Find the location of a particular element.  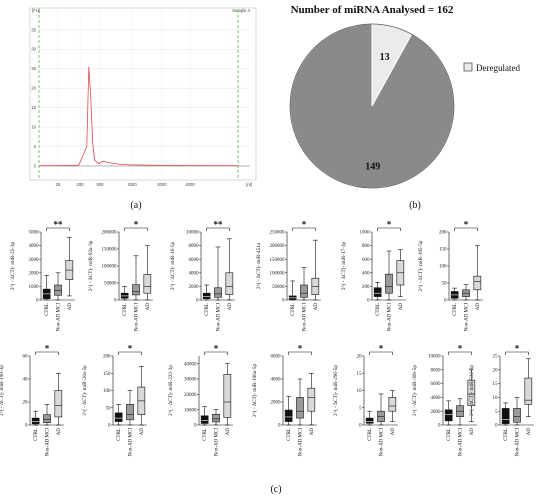

pie-outline is located at coordinates (372, 106).